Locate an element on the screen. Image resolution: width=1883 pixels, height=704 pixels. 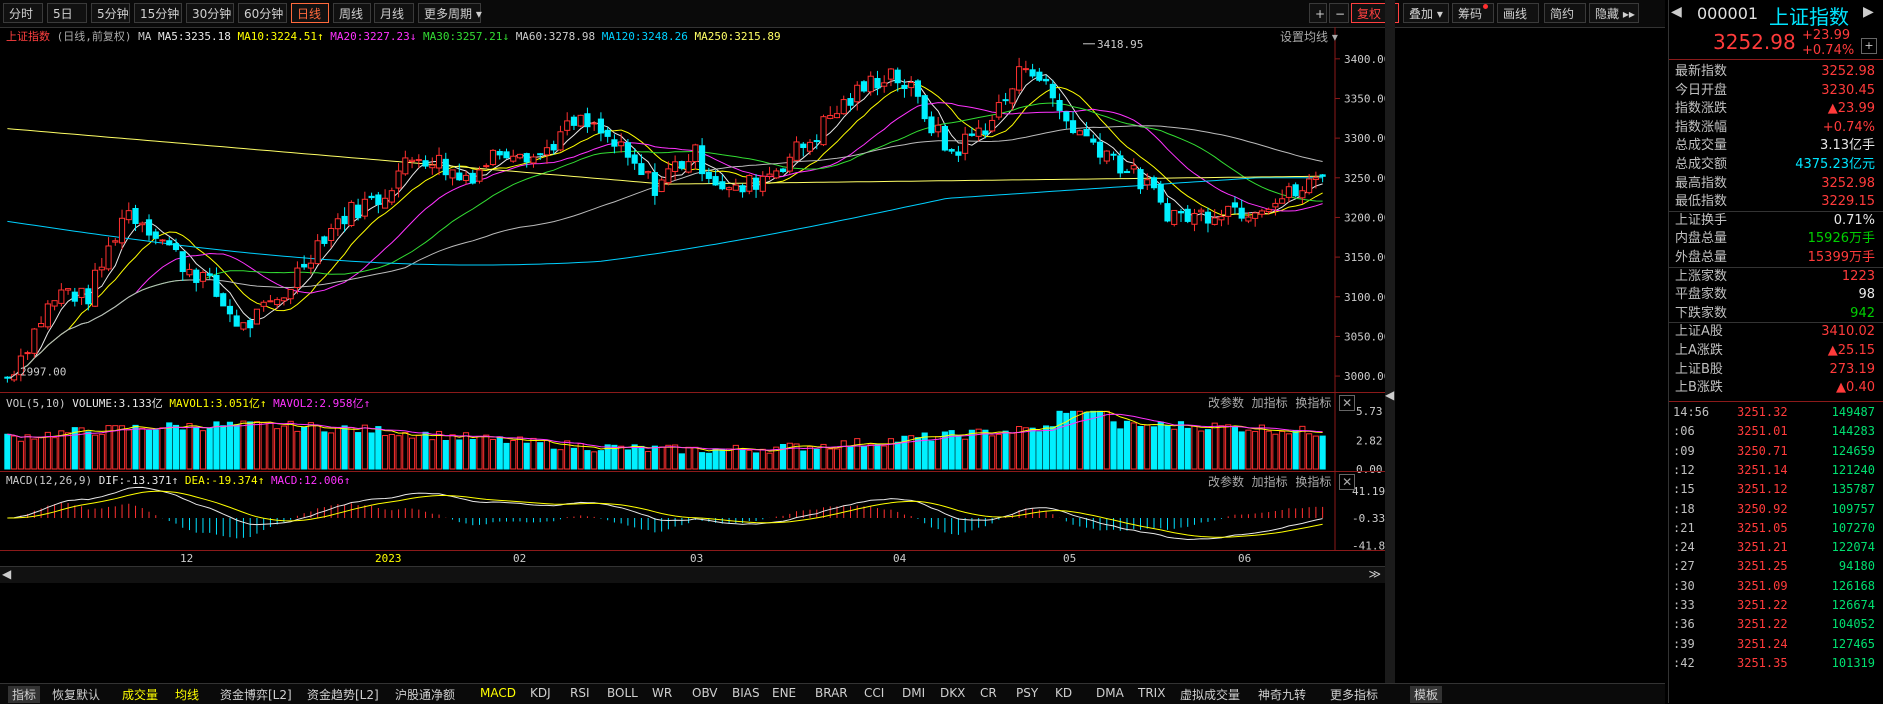
quote-row-value: 942 is located at coordinates (1862, 313).